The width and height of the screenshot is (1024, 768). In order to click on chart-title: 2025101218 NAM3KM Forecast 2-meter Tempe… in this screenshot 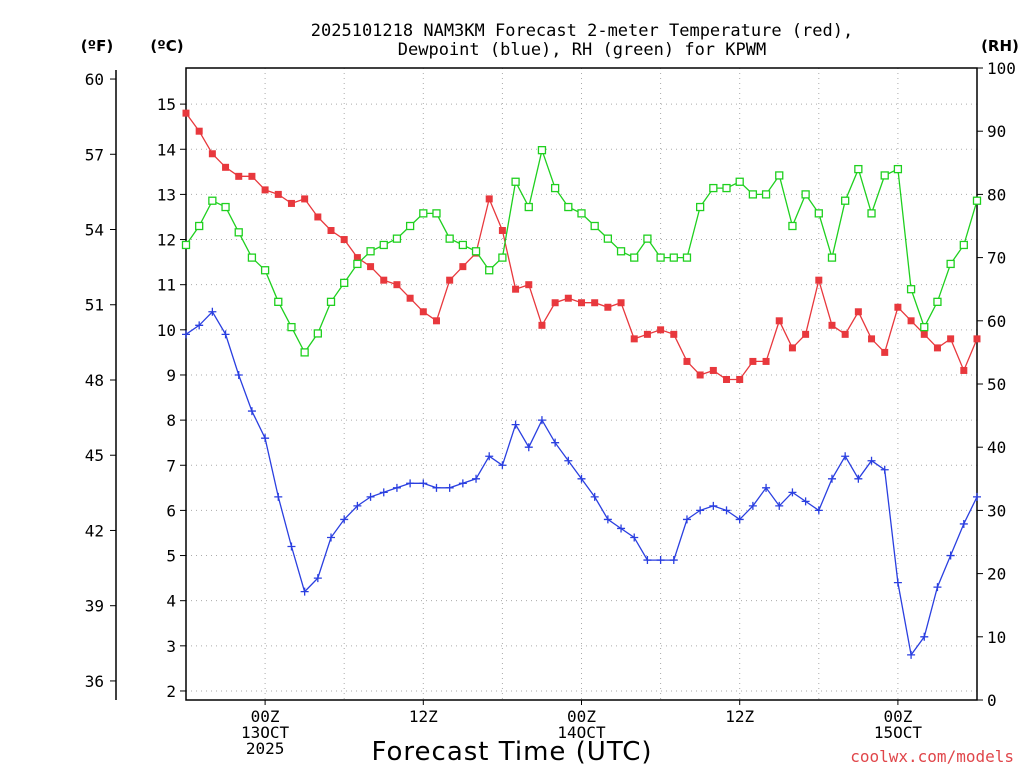, I will do `click(582, 40)`.